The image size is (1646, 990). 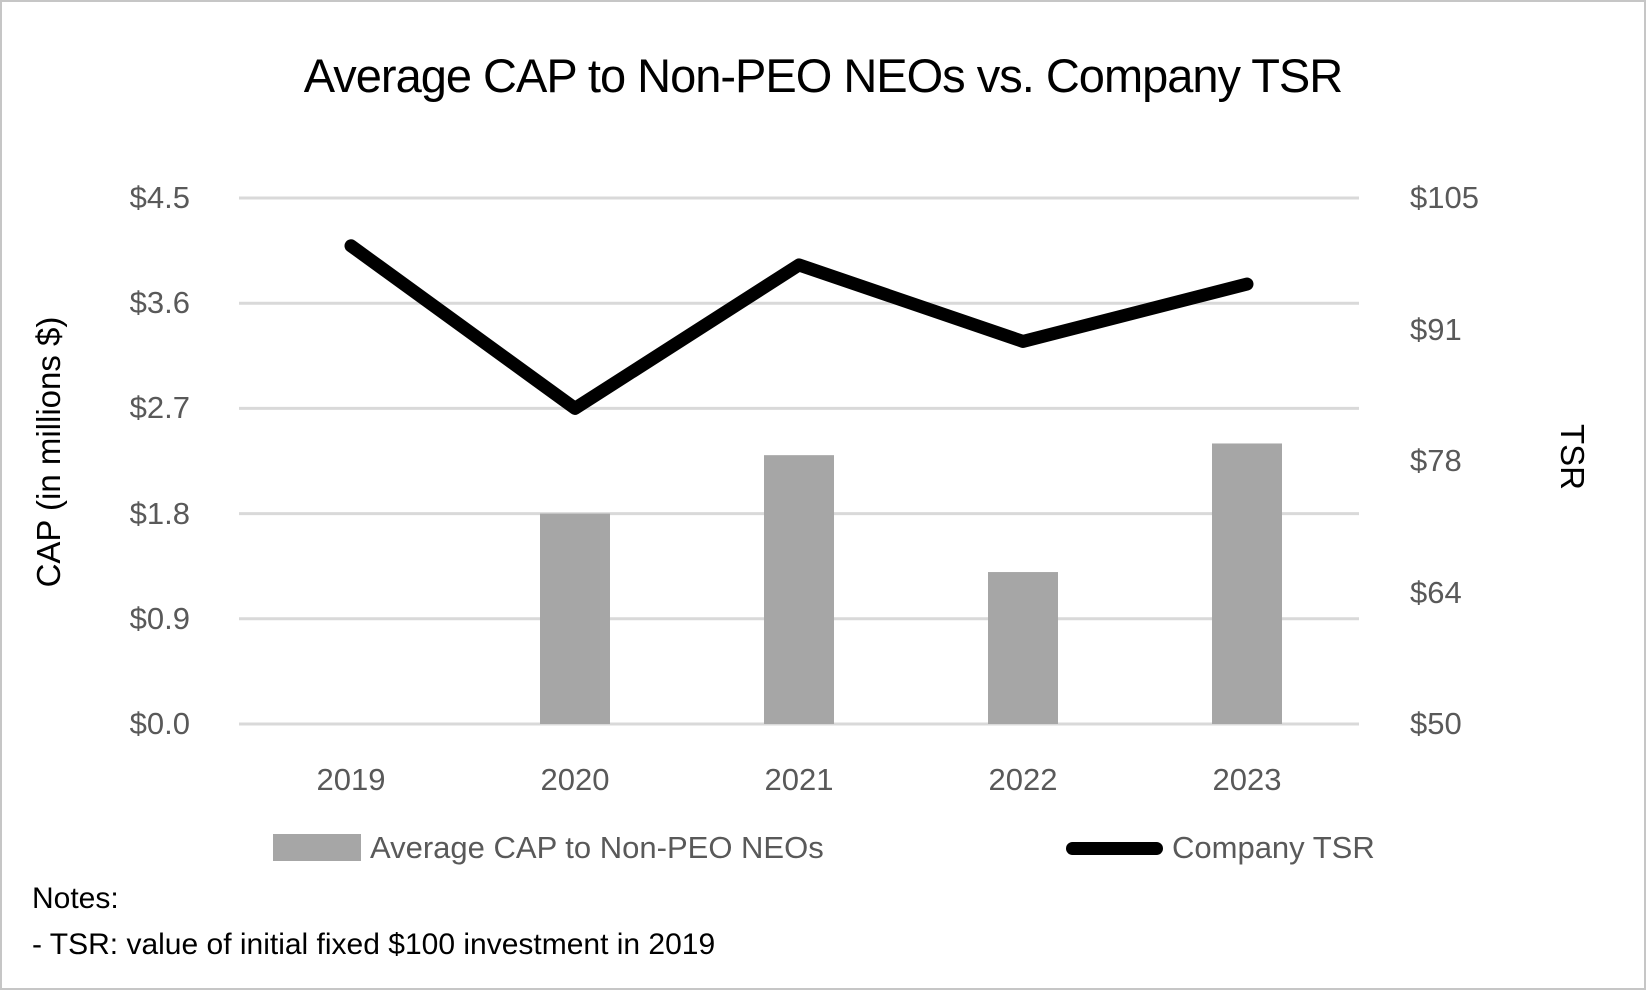 What do you see at coordinates (1436, 329) in the screenshot?
I see `axis-tick-label: $91` at bounding box center [1436, 329].